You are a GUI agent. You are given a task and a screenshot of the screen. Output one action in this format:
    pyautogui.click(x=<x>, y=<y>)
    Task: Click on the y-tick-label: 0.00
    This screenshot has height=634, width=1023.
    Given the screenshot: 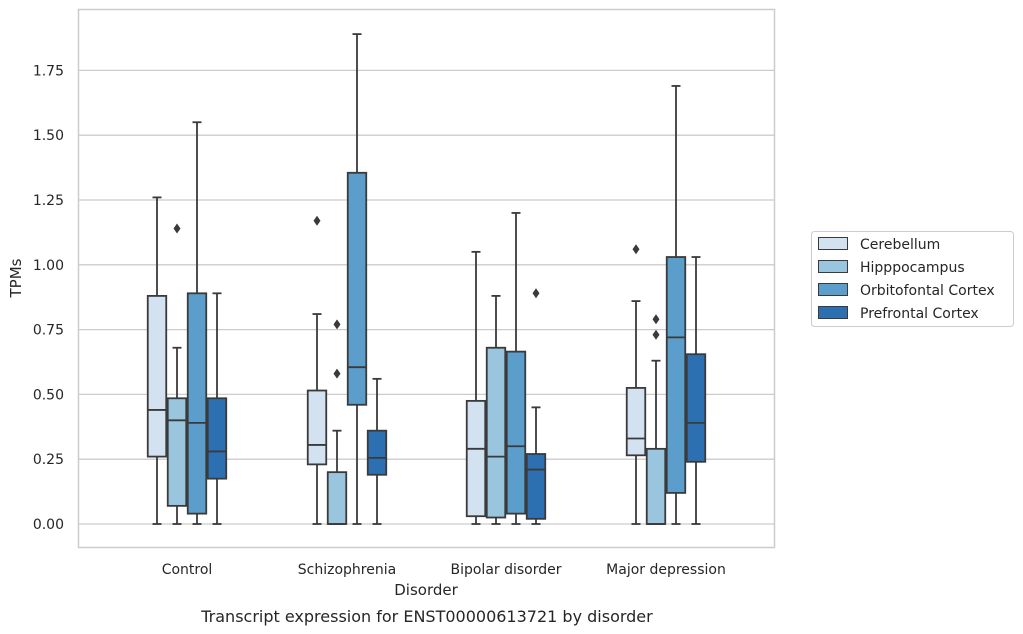 What is the action you would take?
    pyautogui.click(x=48, y=525)
    